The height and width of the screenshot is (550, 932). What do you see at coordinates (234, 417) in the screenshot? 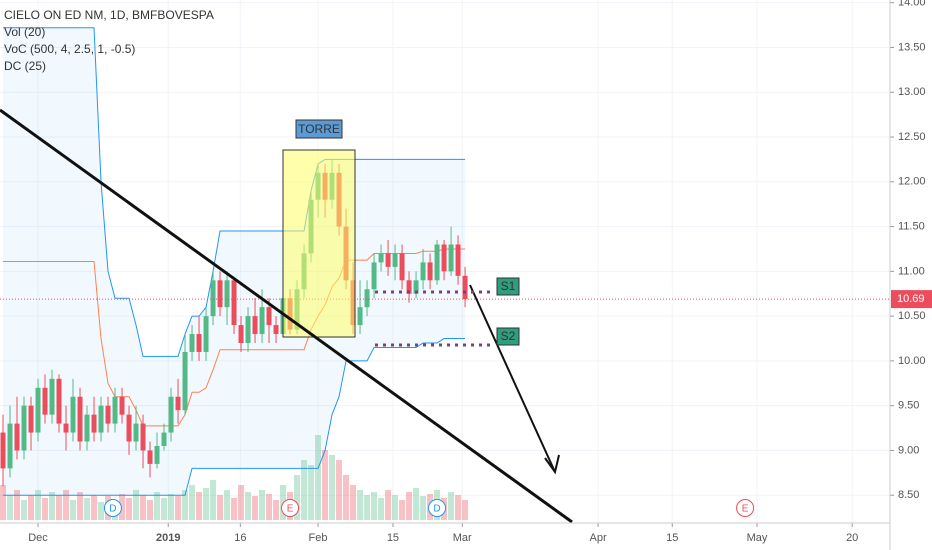
I see `dc-lower` at bounding box center [234, 417].